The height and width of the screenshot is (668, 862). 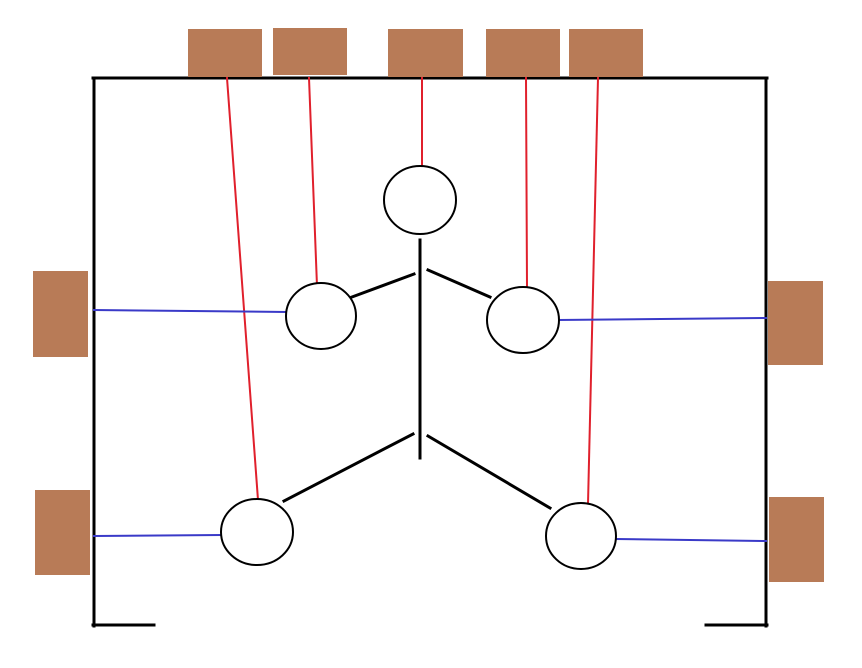 What do you see at coordinates (321, 316) in the screenshot?
I see `node-left-shoulder` at bounding box center [321, 316].